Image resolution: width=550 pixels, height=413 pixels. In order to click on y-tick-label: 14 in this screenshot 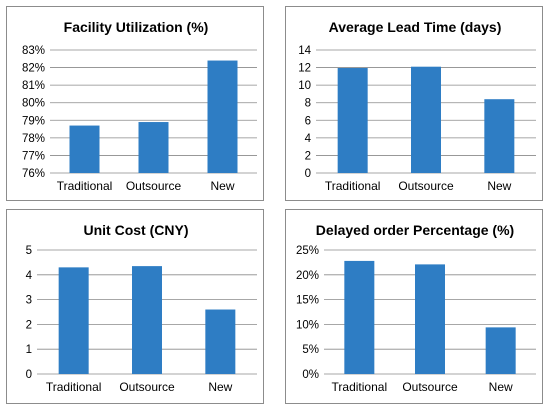, I will do `click(304, 51)`.